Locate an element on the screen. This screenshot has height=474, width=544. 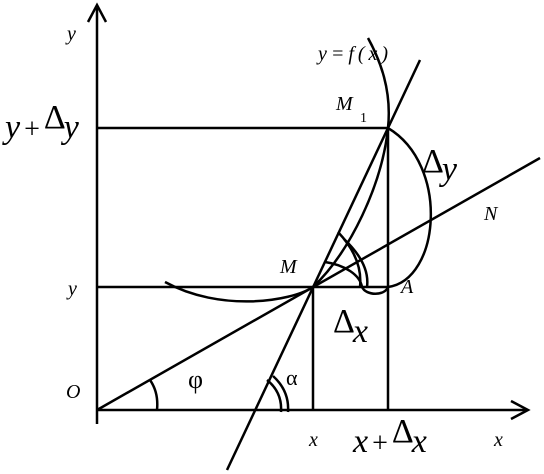
label: O is located at coordinates (73, 392).